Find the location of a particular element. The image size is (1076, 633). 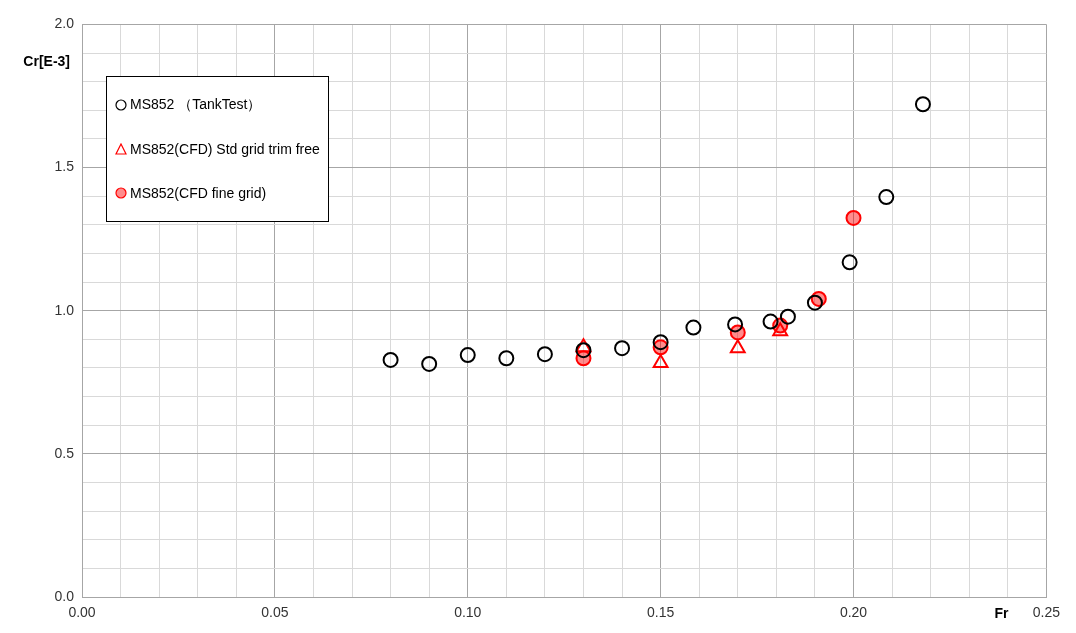

y-axis-title: Cr[E-3] is located at coordinates (46, 61).